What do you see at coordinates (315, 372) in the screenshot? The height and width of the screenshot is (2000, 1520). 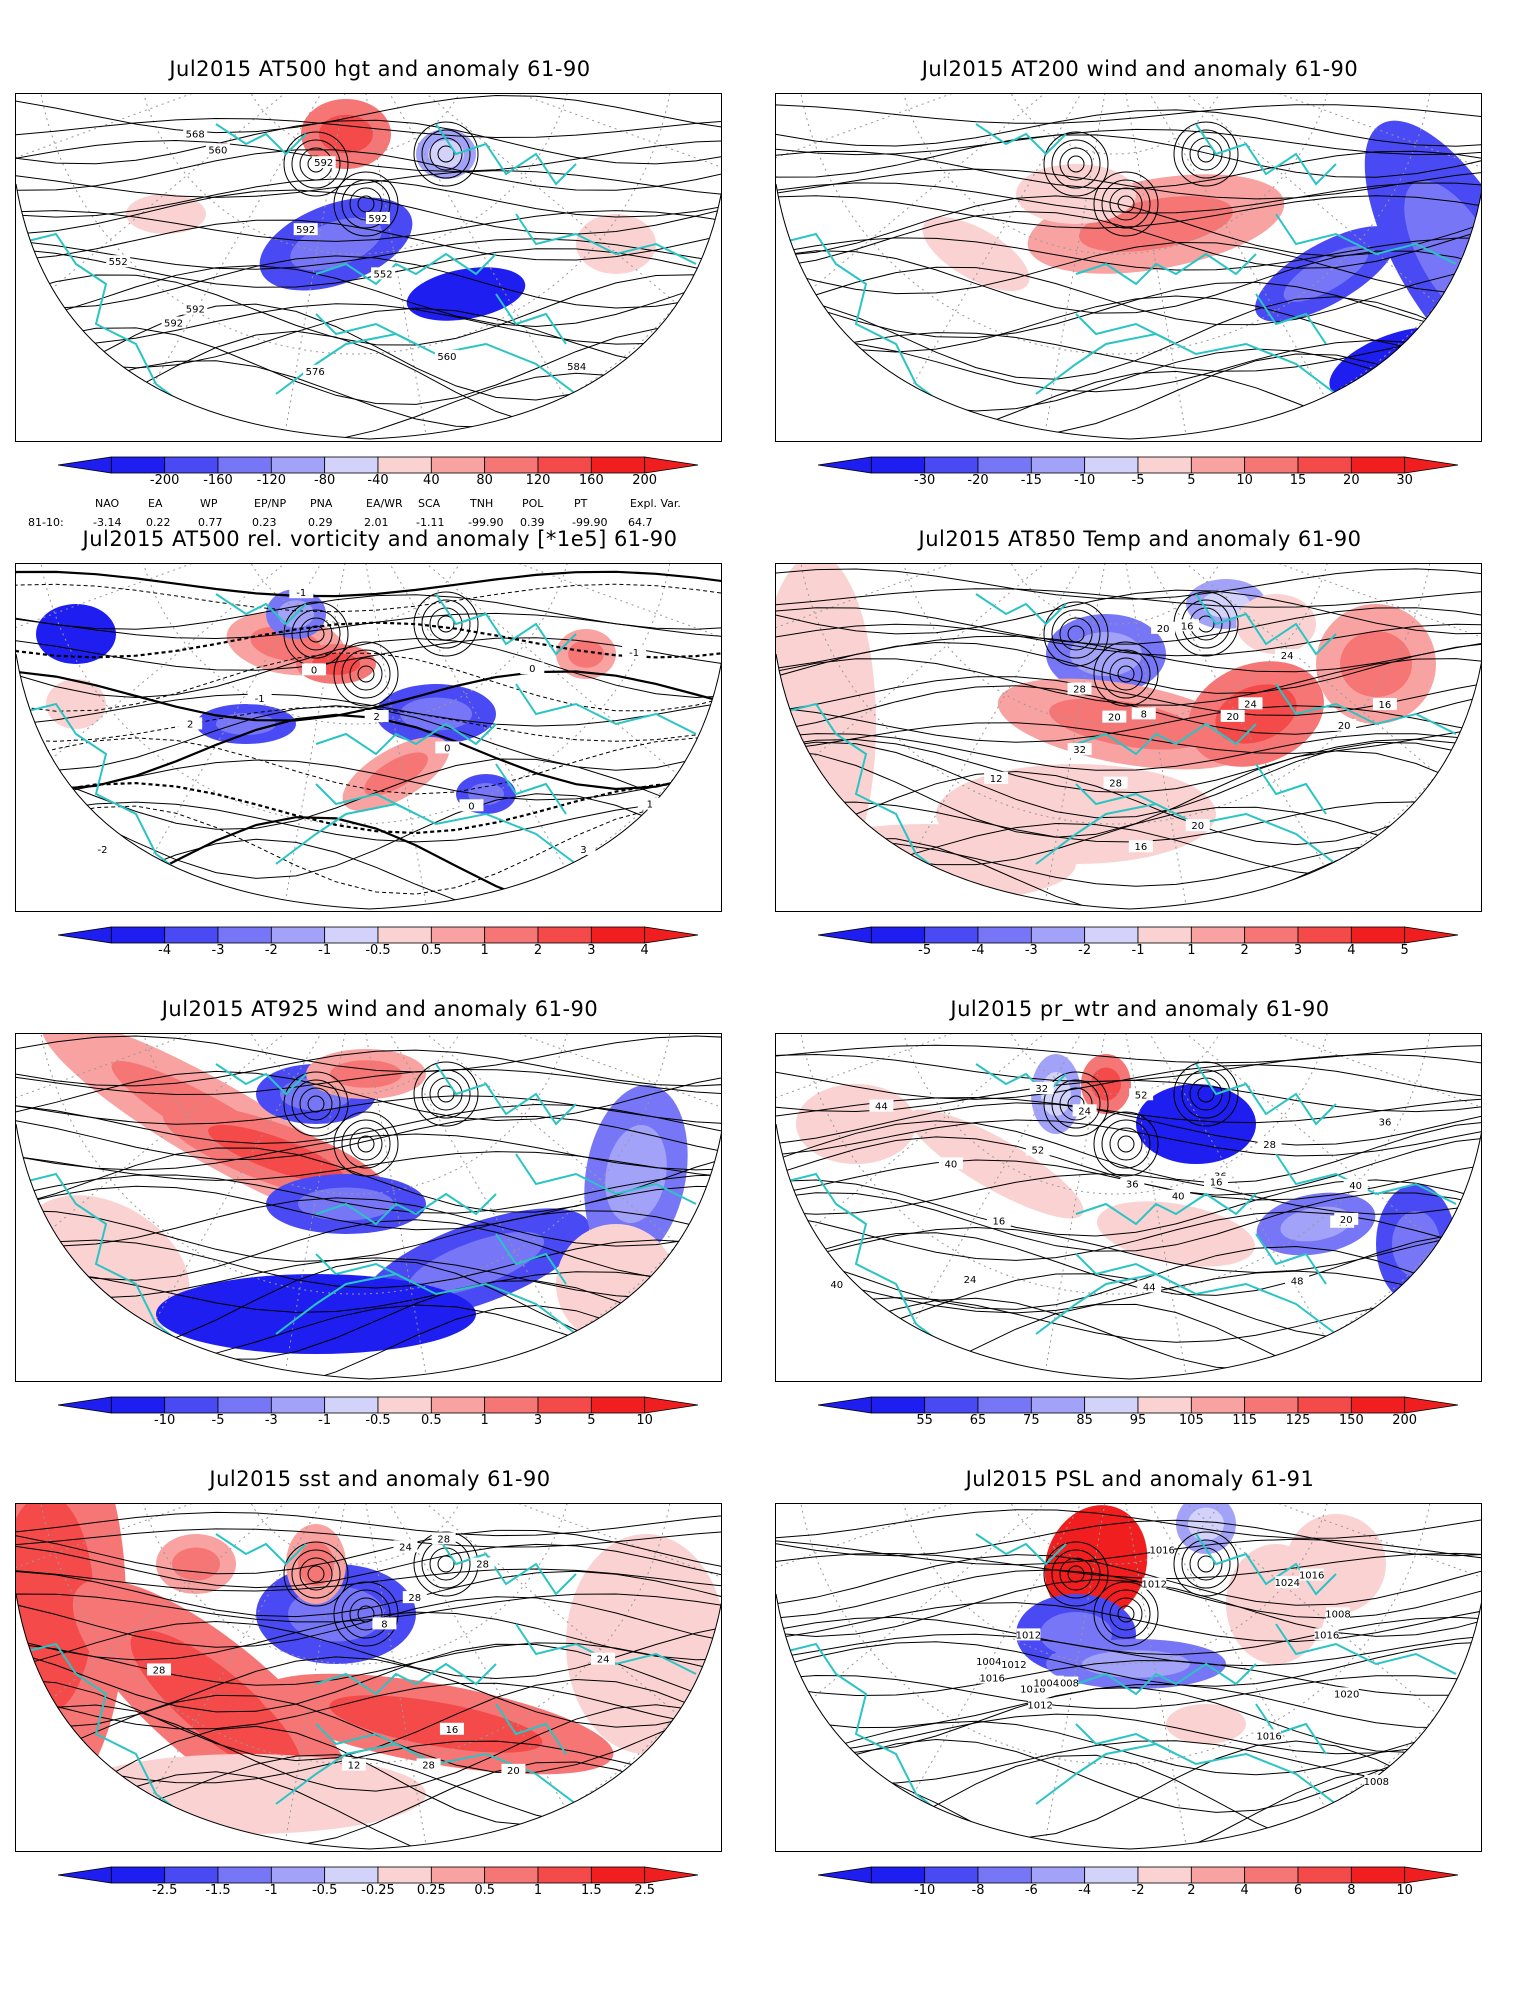 I see `contour-label: 576` at bounding box center [315, 372].